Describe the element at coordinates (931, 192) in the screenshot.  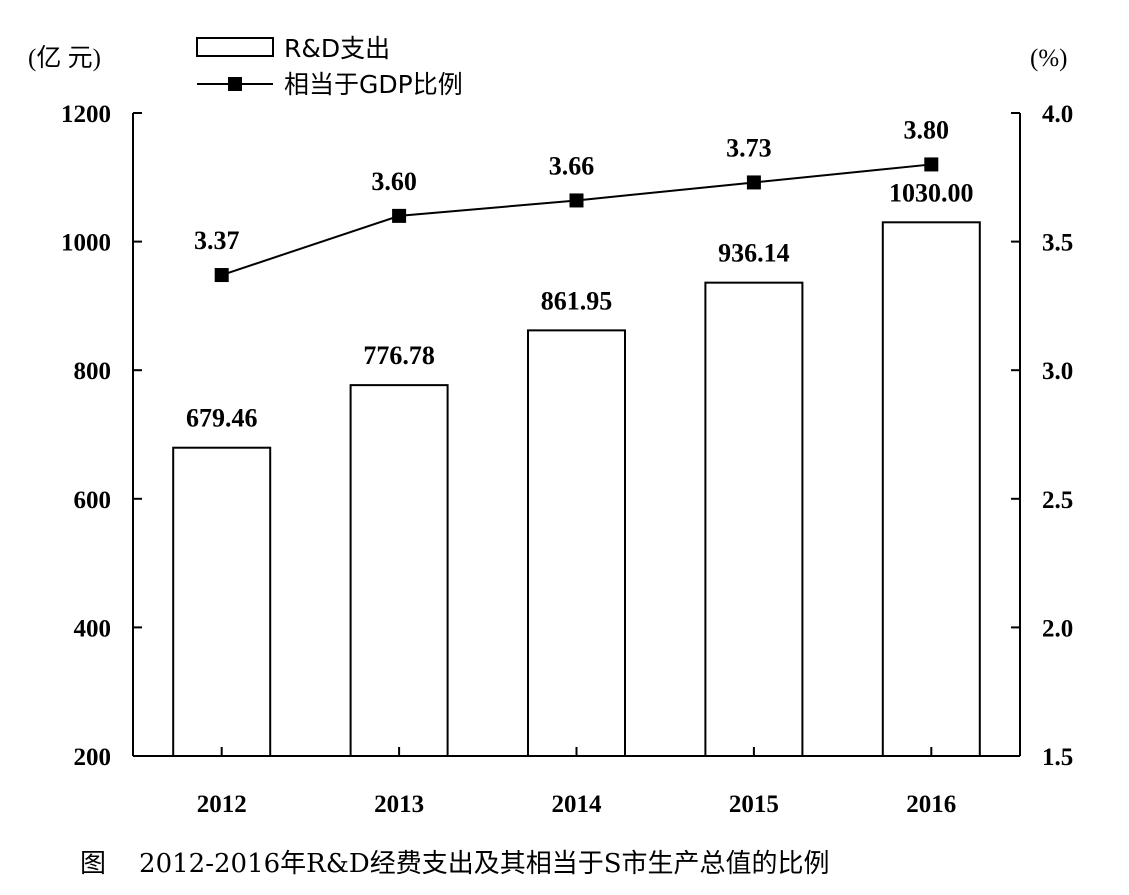
I see `bar-value-label: 1030.00` at that location.